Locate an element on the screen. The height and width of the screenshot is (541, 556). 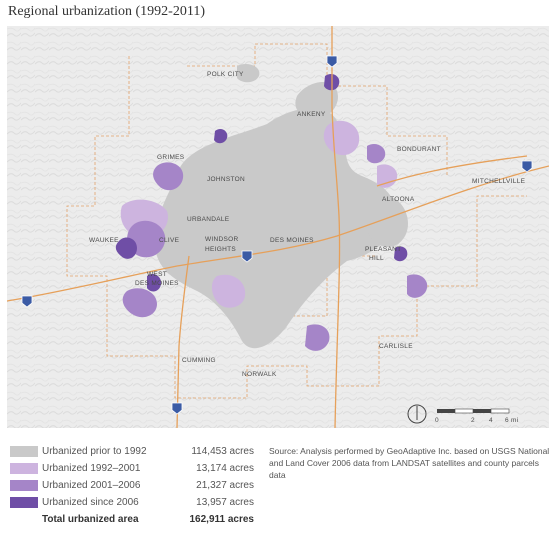
page-title: Regional urbanization (1992-2011) is located at coordinates (106, 11).